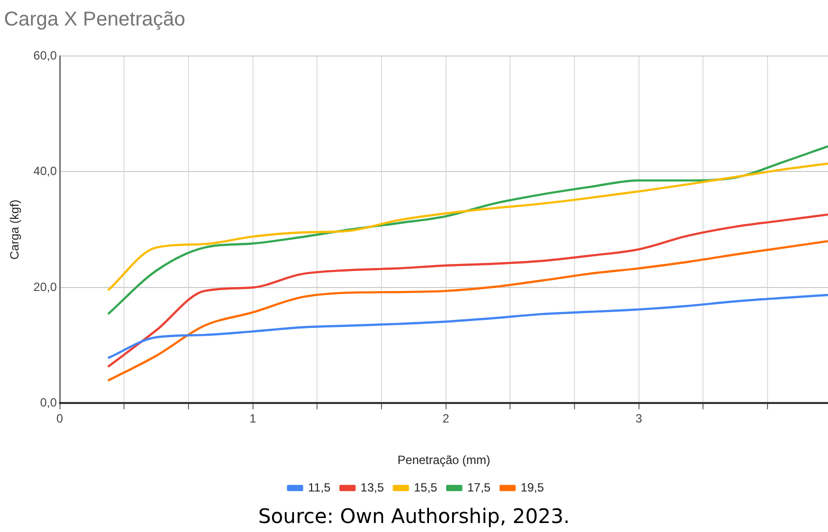 The height and width of the screenshot is (532, 828). What do you see at coordinates (60, 419) in the screenshot?
I see `x-tick-label: 0` at bounding box center [60, 419].